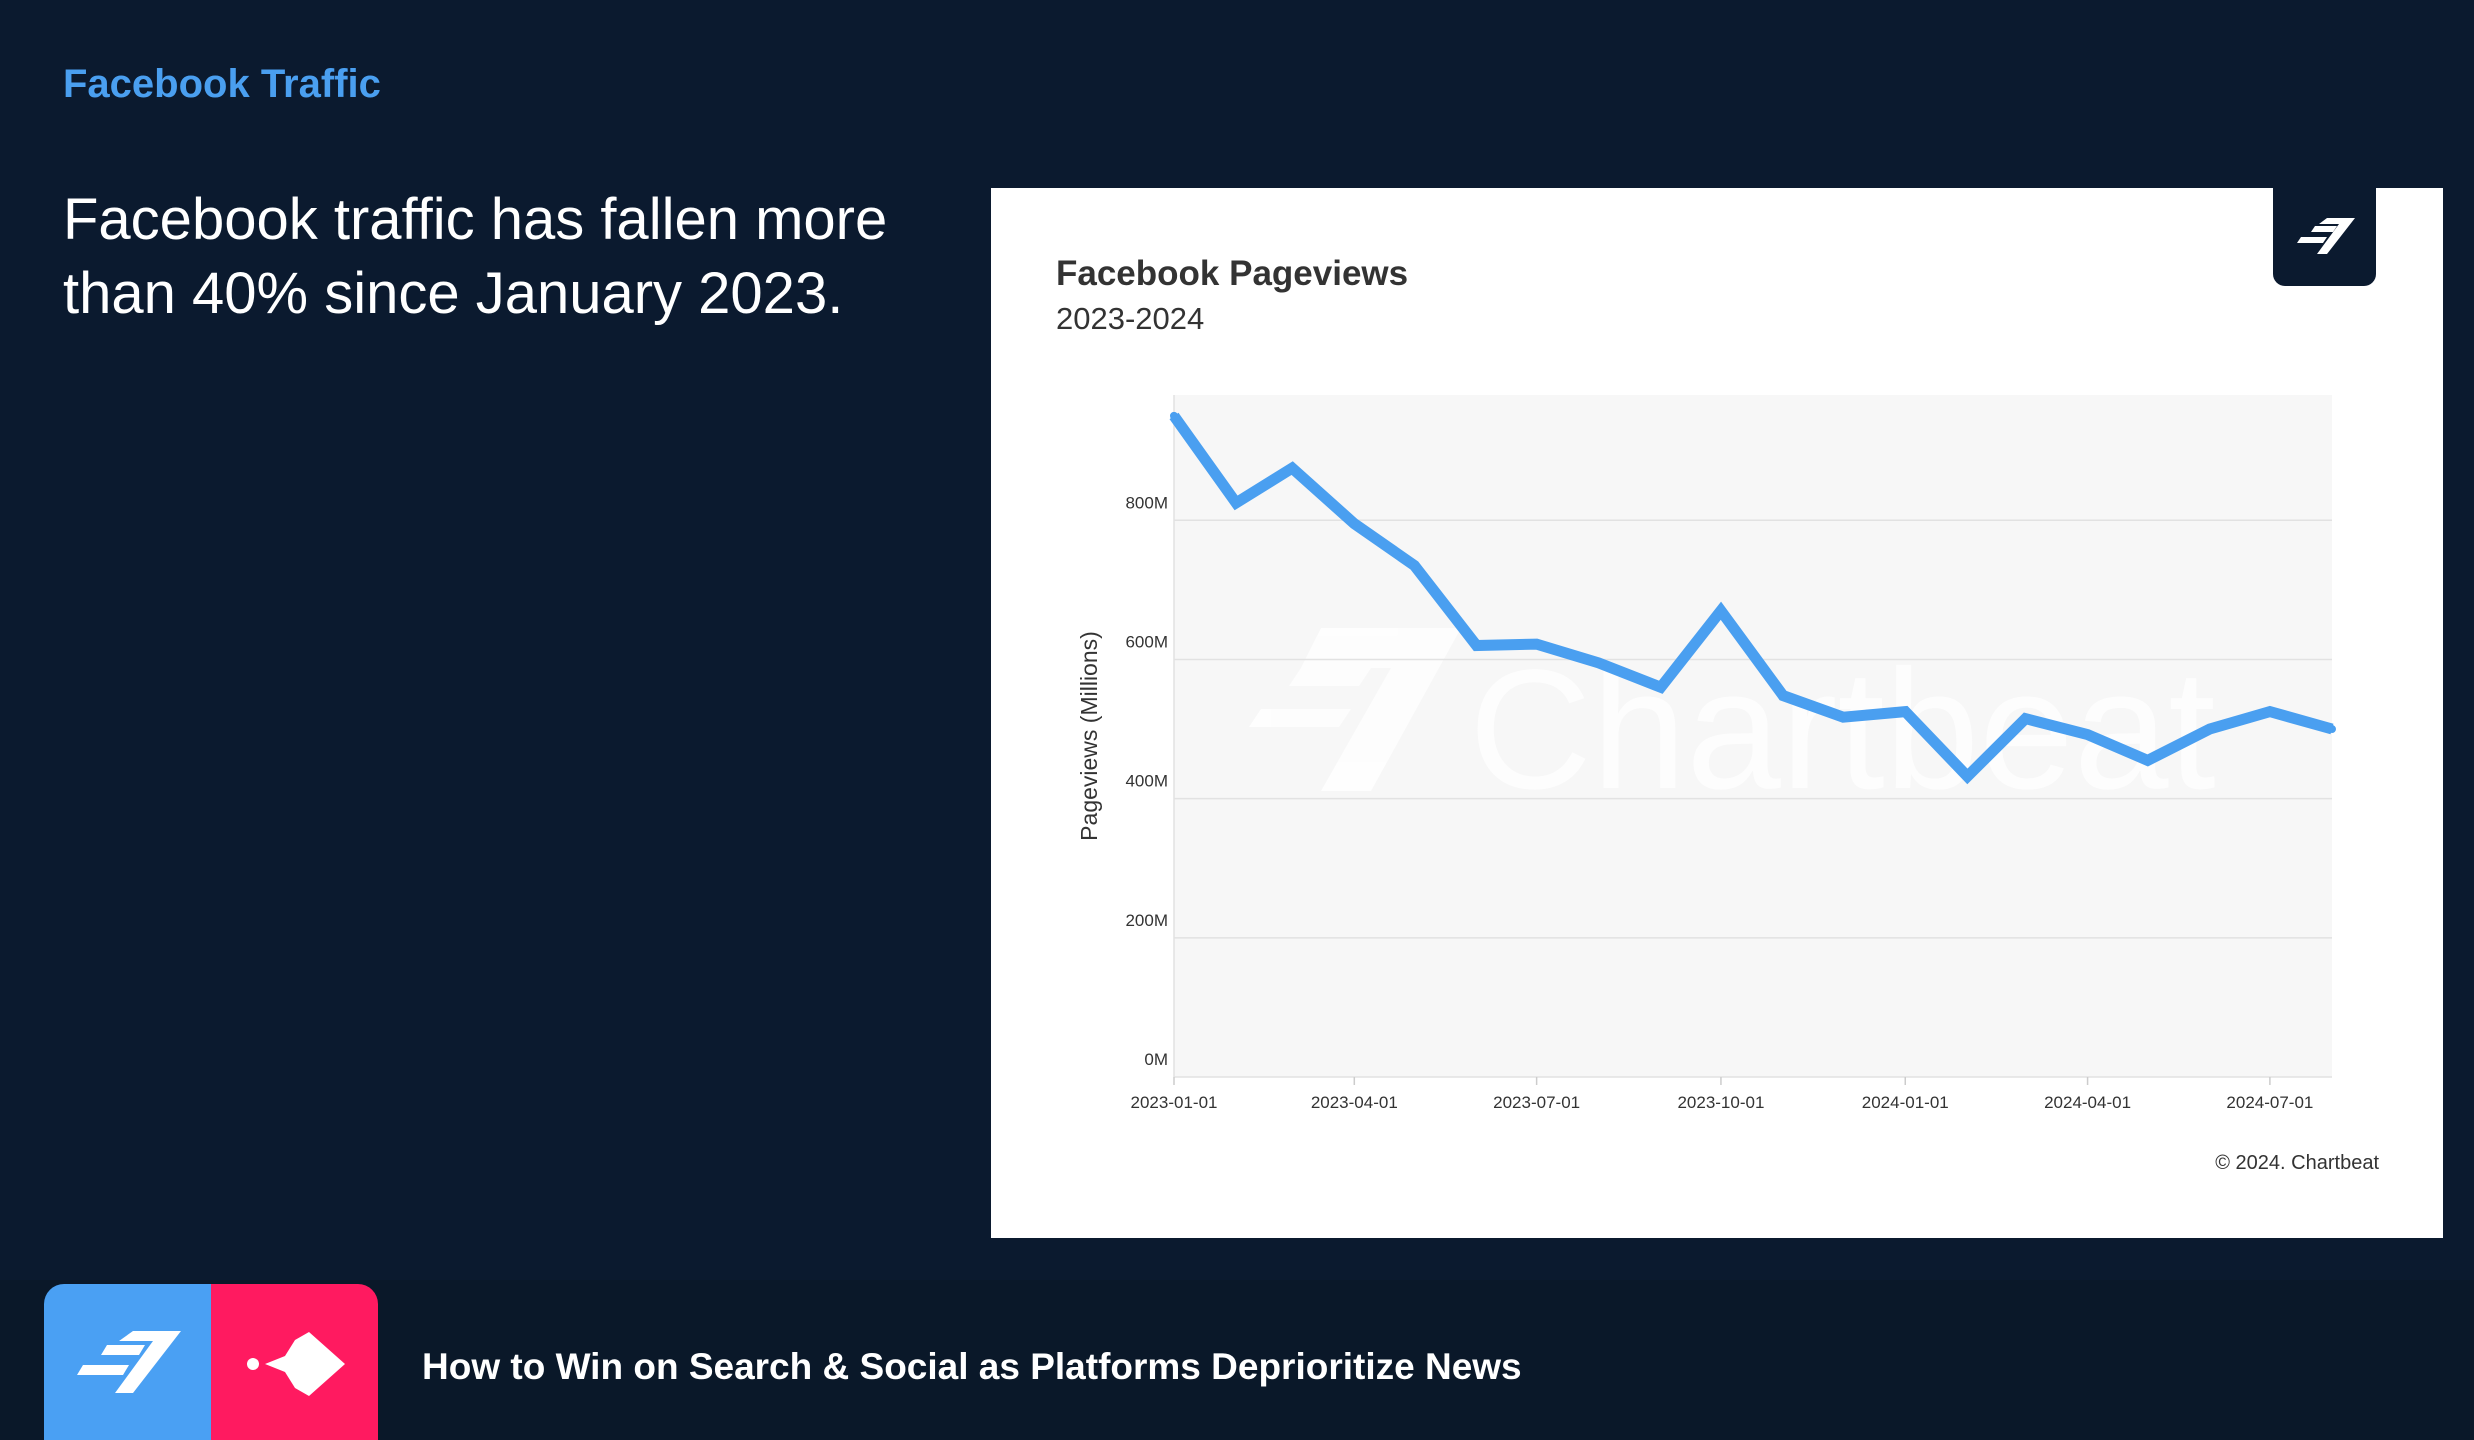 Image resolution: width=2474 pixels, height=1440 pixels. I want to click on footer-bar, so click(1237, 1360).